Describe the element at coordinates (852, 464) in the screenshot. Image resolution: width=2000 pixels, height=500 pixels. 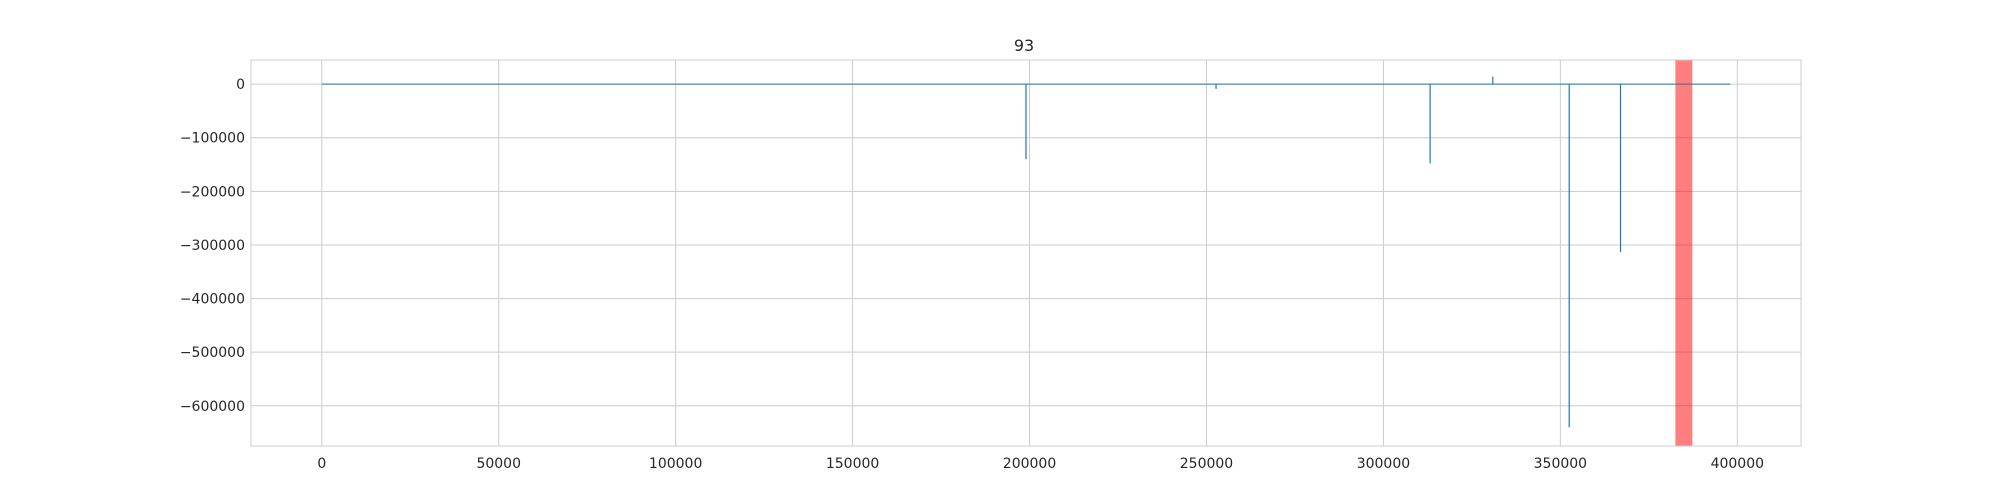
I see `x-tick-label: 150000` at that location.